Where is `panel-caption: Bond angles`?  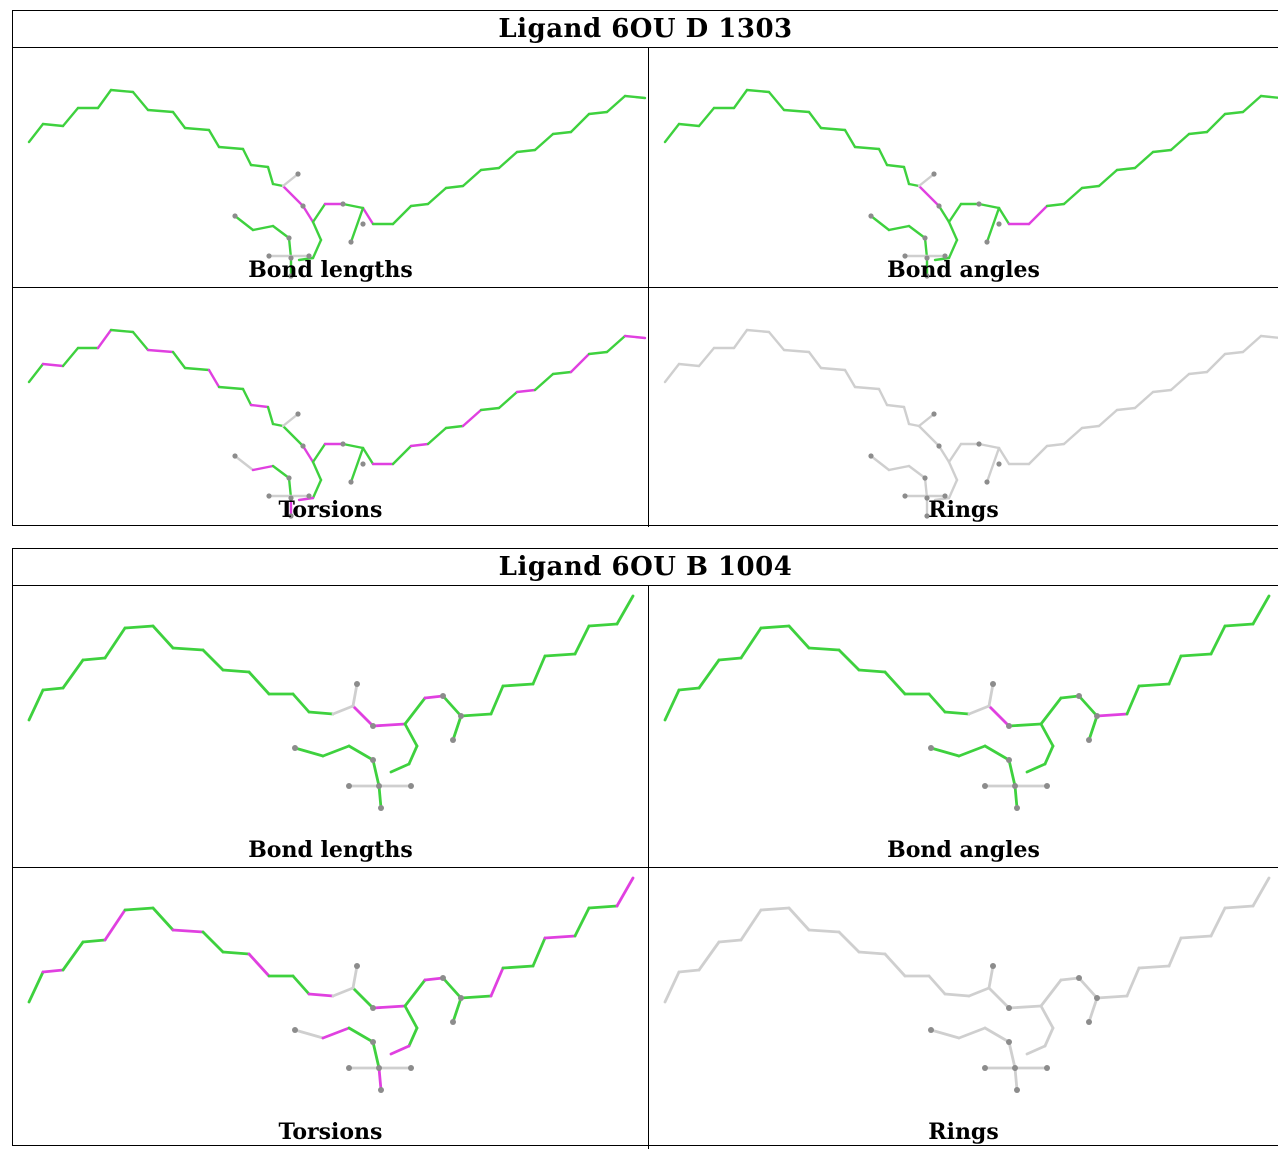 panel-caption: Bond angles is located at coordinates (963, 270).